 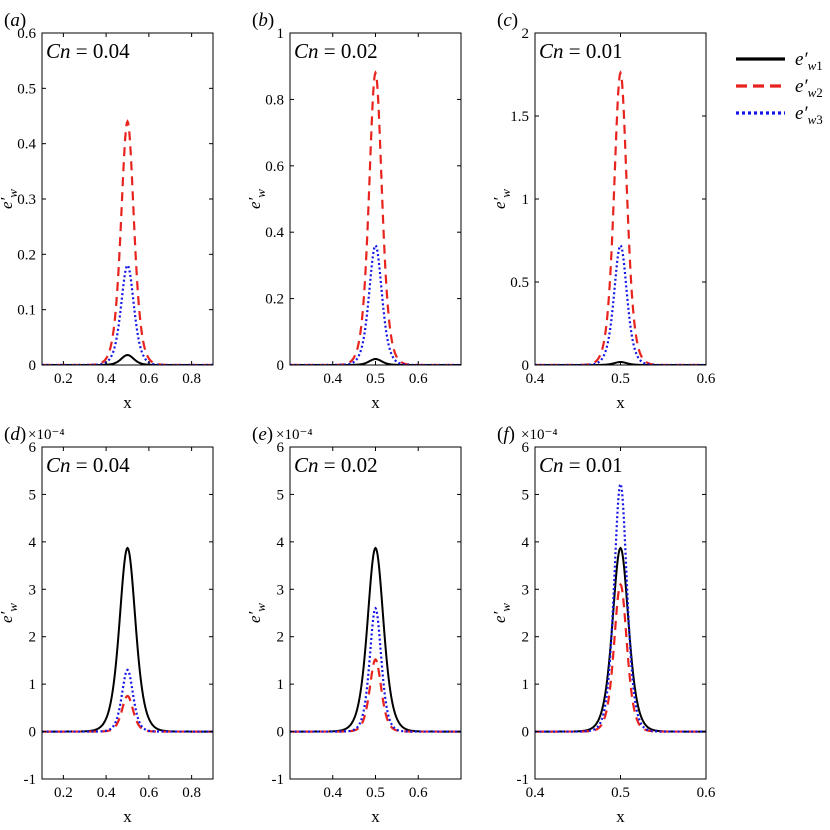 I want to click on legend-sub-digit: 1, so click(x=819, y=65).